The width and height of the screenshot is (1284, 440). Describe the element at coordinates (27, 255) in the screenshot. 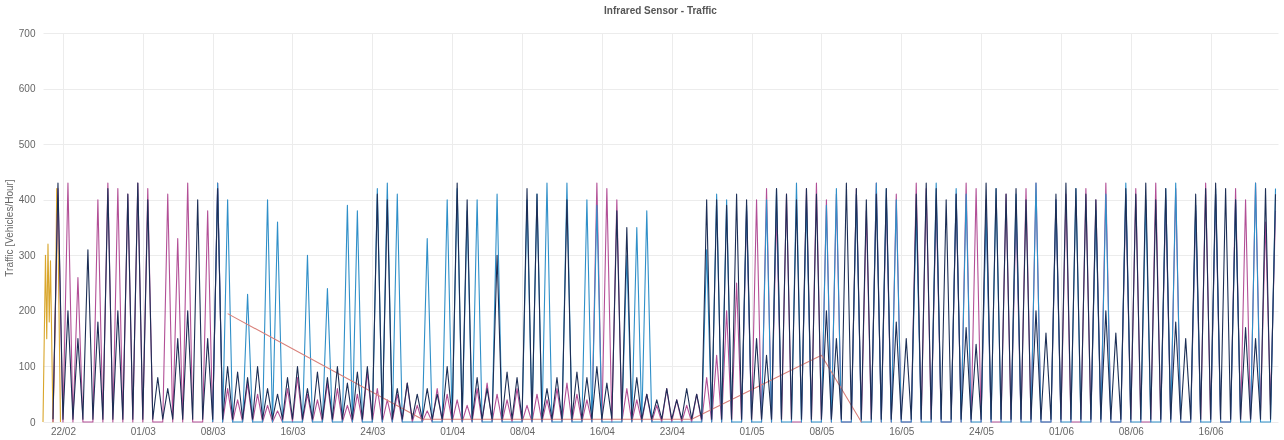

I see `y-tick-label: 300` at that location.